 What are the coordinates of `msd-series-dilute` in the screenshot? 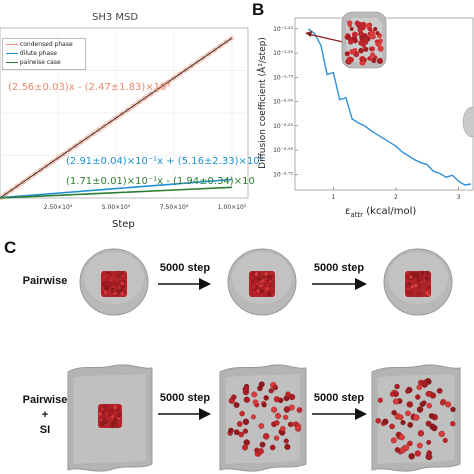 It's located at (116, 188).